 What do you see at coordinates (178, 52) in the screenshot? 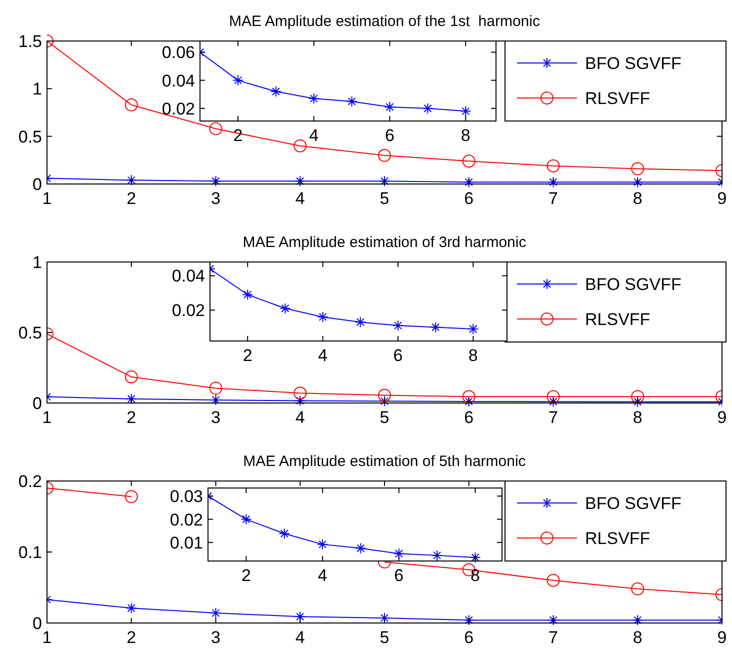
I see `y-tick-label: 0.06` at bounding box center [178, 52].